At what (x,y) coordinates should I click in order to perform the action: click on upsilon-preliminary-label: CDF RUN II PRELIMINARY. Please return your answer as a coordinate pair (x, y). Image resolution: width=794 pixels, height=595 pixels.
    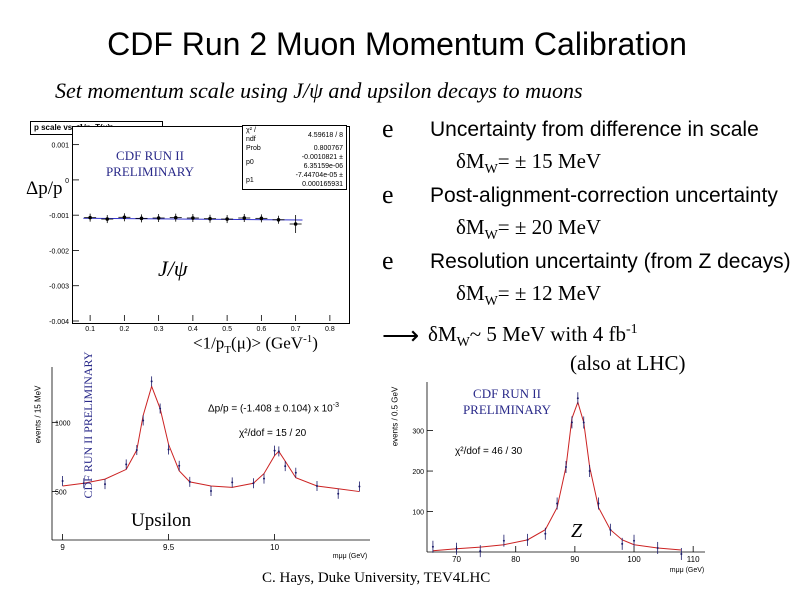
    Looking at the image, I should click on (88, 425).